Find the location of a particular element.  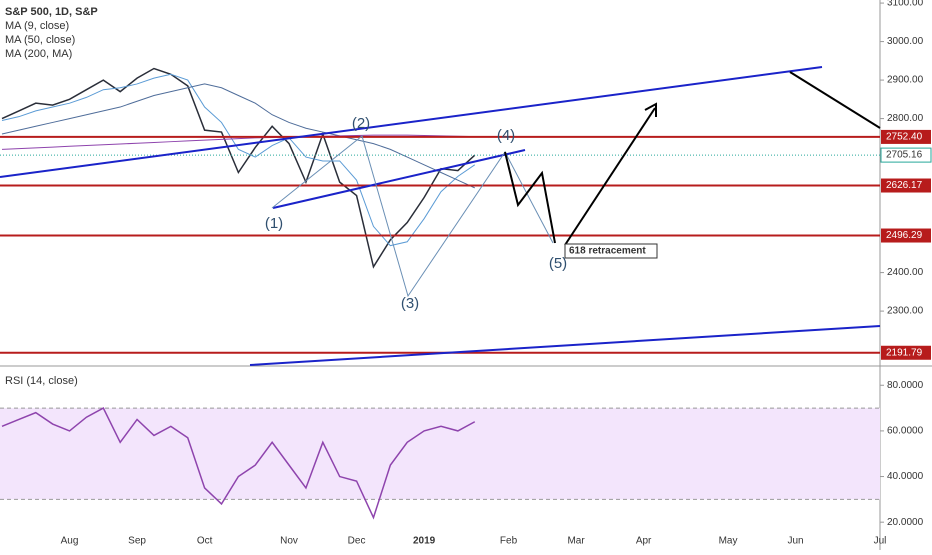

y-tick-label: 60.0000 is located at coordinates (905, 431).